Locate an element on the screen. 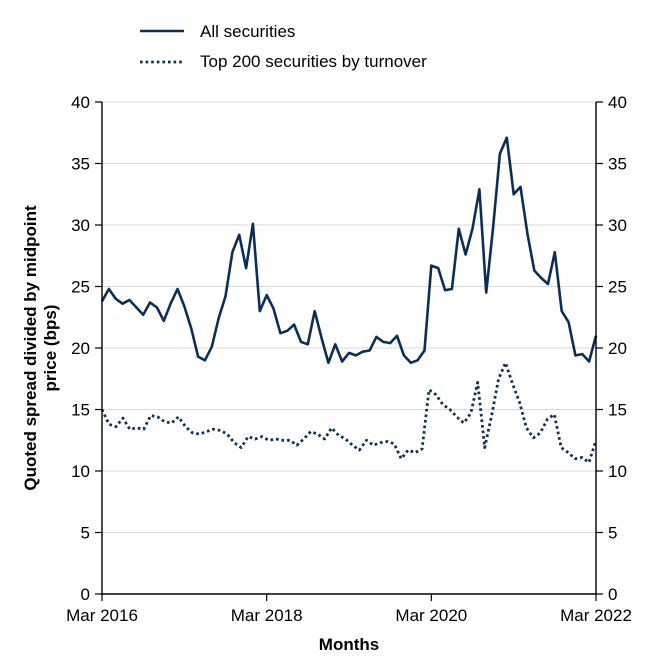 This screenshot has width=655, height=669. y-axis-left-ticks: 0 5 10 15 20 25 30 35 40 is located at coordinates (86, 348).